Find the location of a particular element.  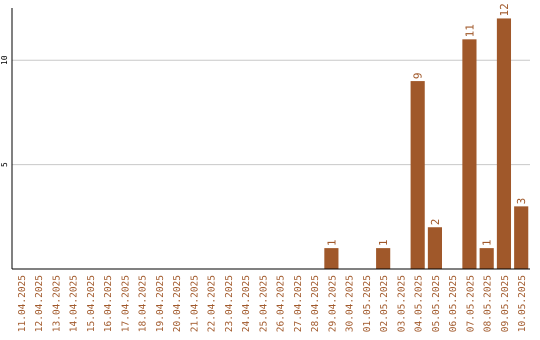

x-tick-label: 09.05.2025 is located at coordinates (505, 303).